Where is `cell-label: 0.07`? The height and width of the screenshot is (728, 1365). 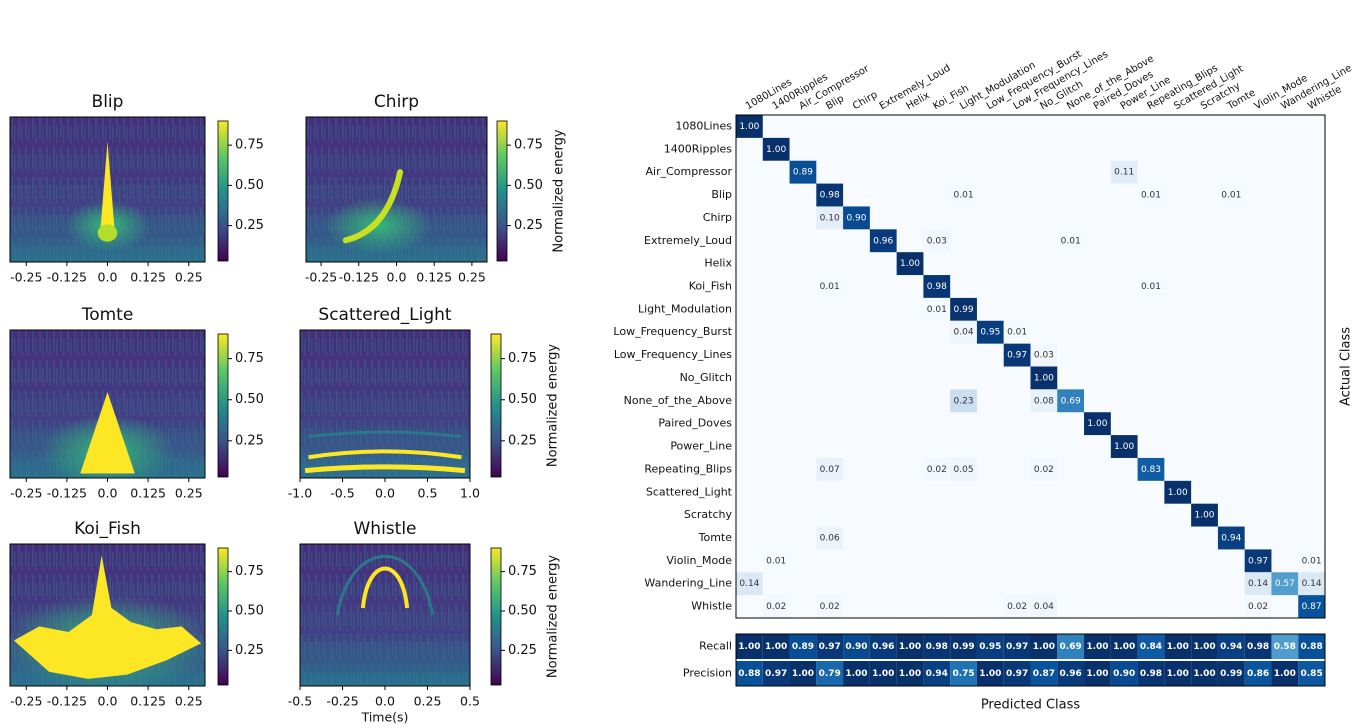
cell-label: 0.07 is located at coordinates (830, 470).